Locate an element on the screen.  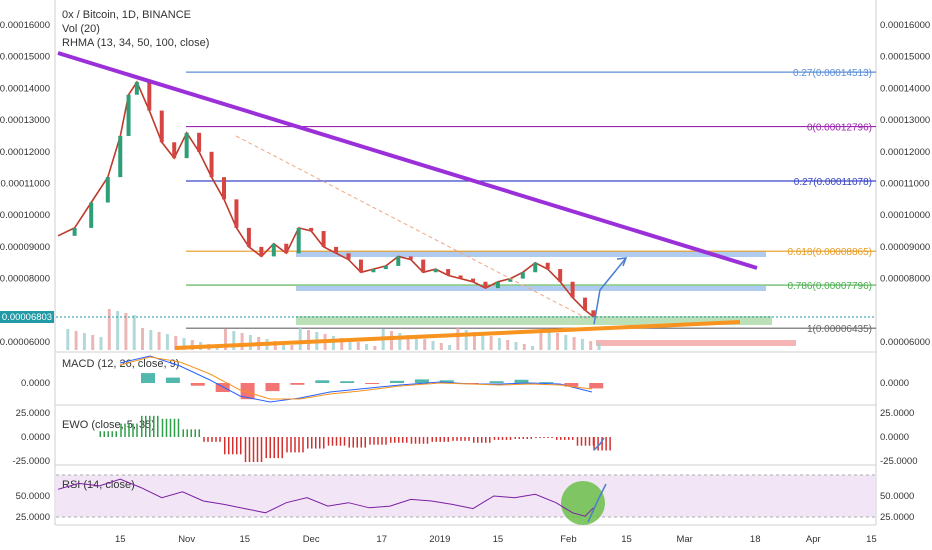
macd-signal-line is located at coordinates (356, 378).